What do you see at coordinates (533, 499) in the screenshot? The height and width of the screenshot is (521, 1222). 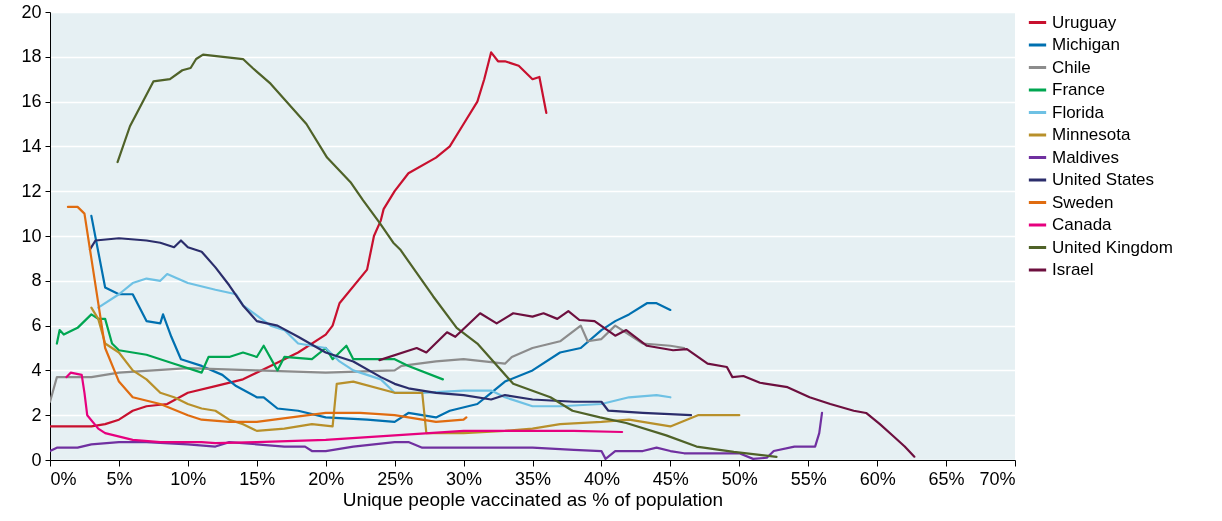 I see `x-axis-title: Unique people vaccinated as % of population` at bounding box center [533, 499].